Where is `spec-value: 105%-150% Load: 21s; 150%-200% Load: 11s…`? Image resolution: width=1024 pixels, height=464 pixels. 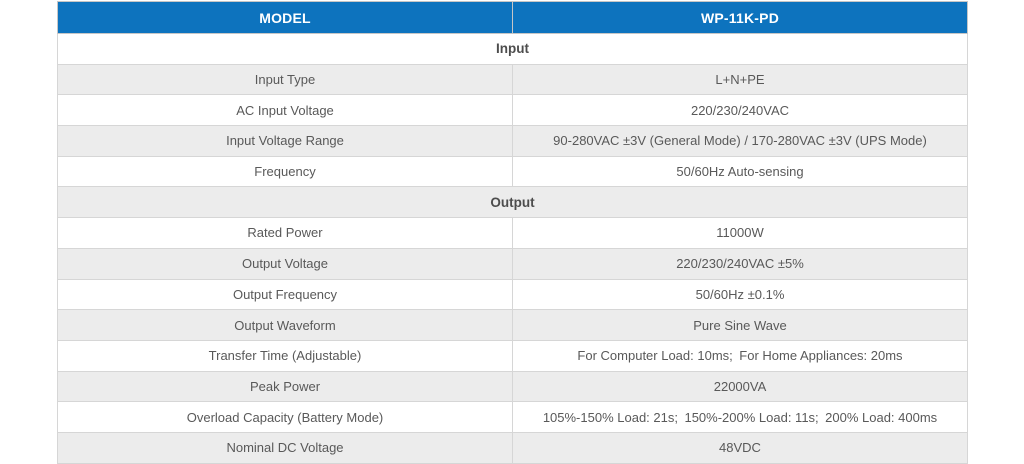
spec-value: 105%-150% Load: 21s; 150%-200% Load: 11s… is located at coordinates (740, 417).